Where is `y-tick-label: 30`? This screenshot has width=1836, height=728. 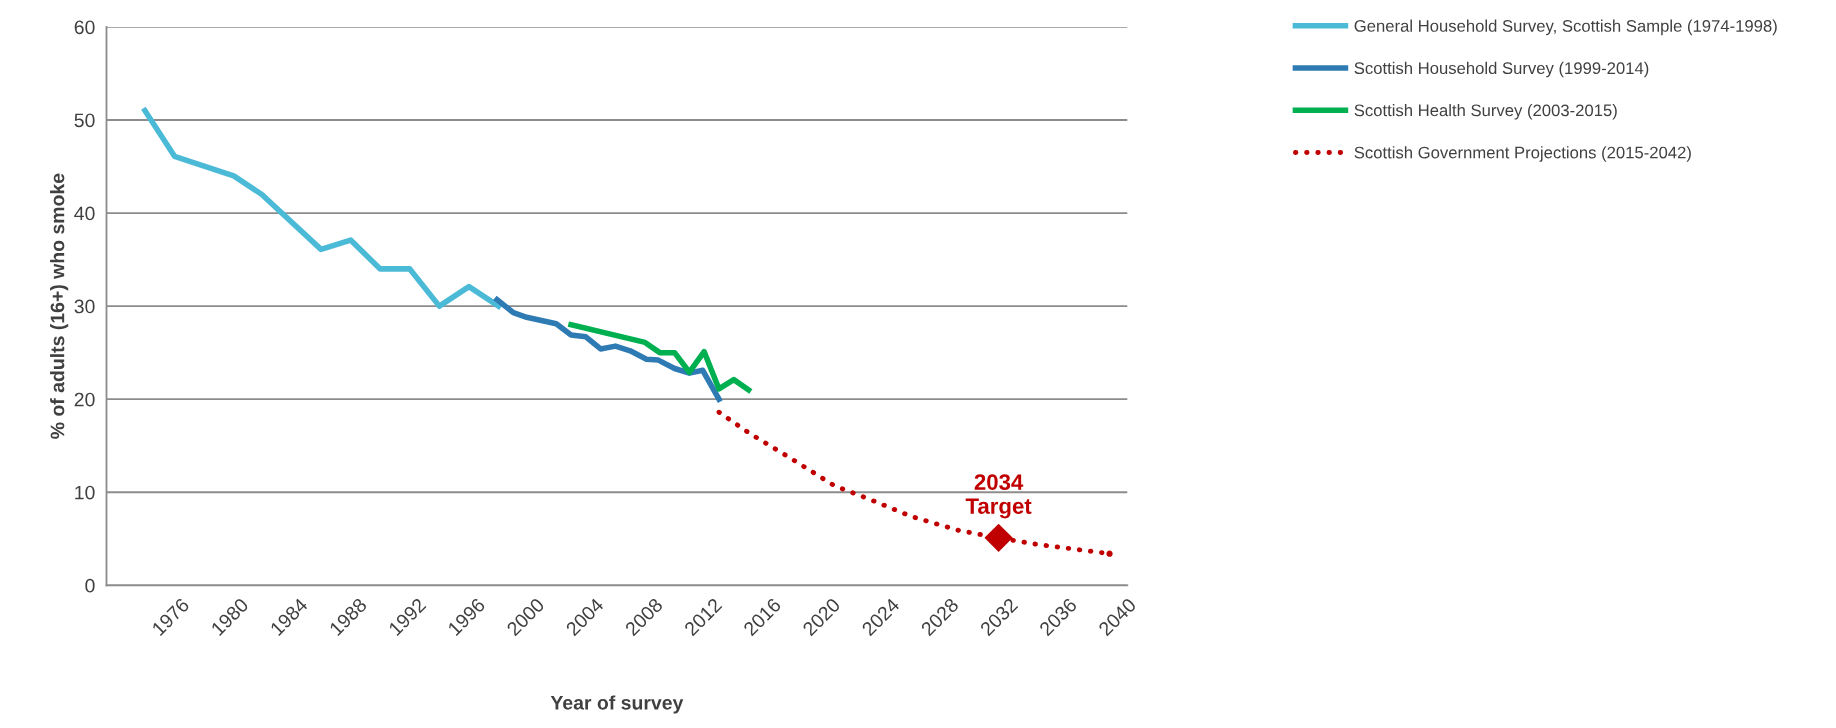 y-tick-label: 30 is located at coordinates (84, 306).